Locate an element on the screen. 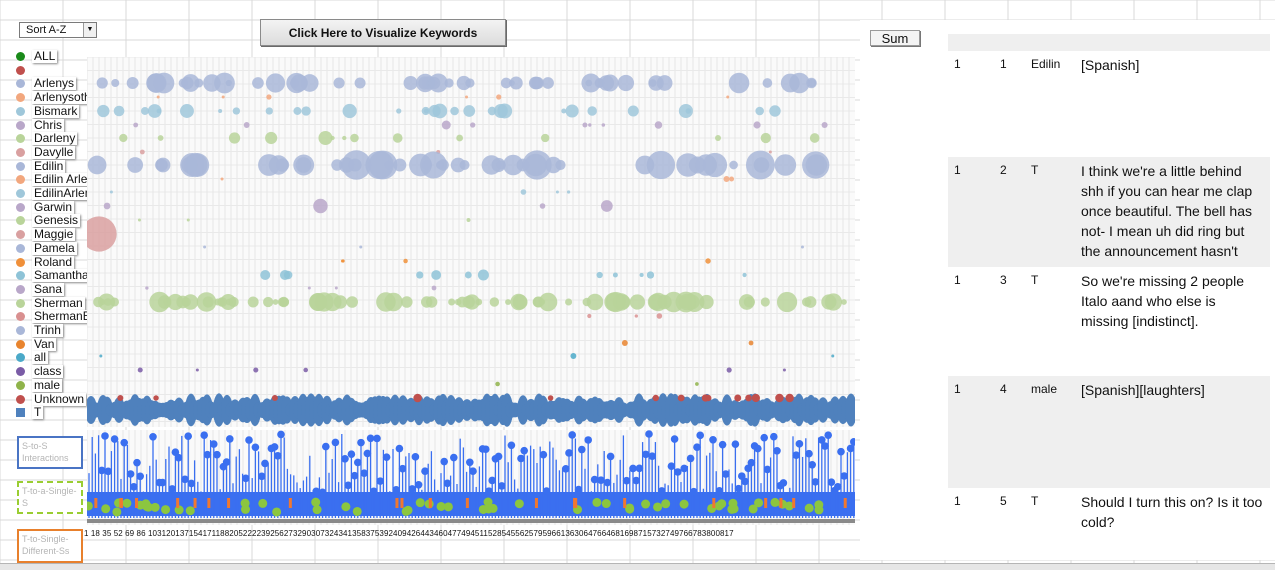 Image resolution: width=1275 pixels, height=570 pixels. legend-label: Garwin is located at coordinates (53, 206).